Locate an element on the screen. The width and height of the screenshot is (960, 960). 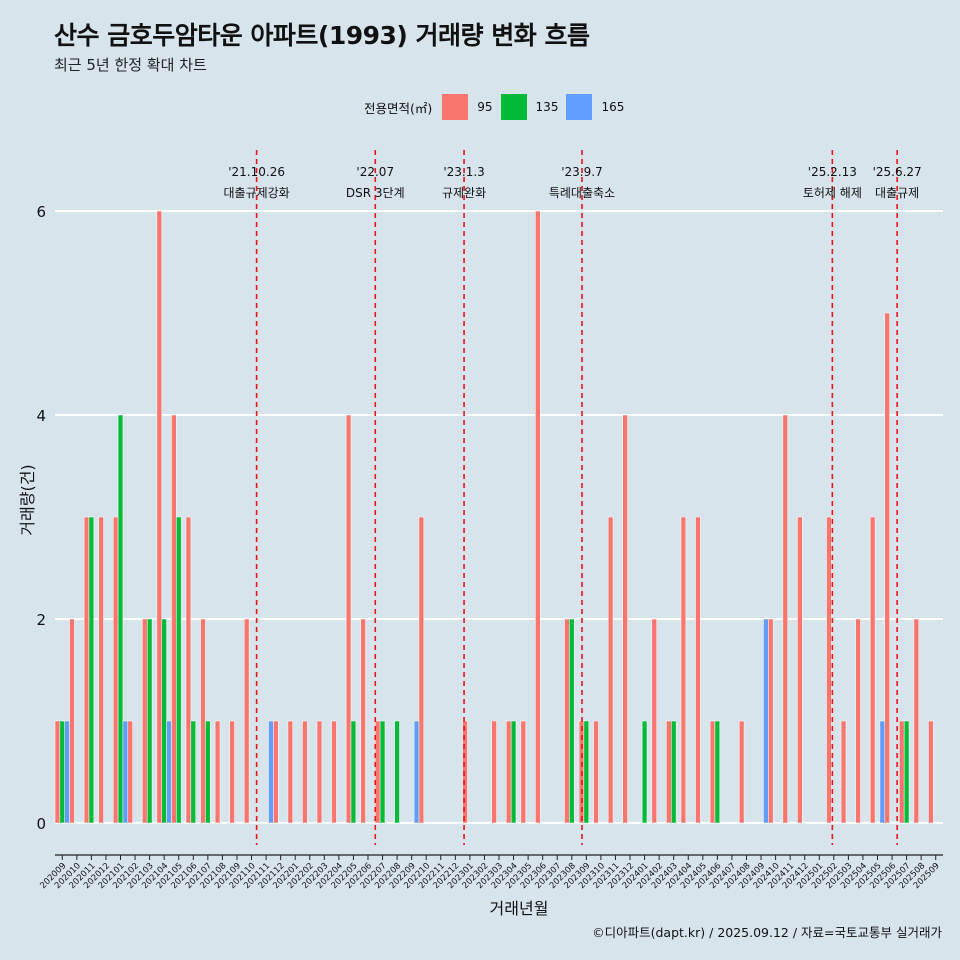
event-date-label: '23.1.3 is located at coordinates (463, 172).